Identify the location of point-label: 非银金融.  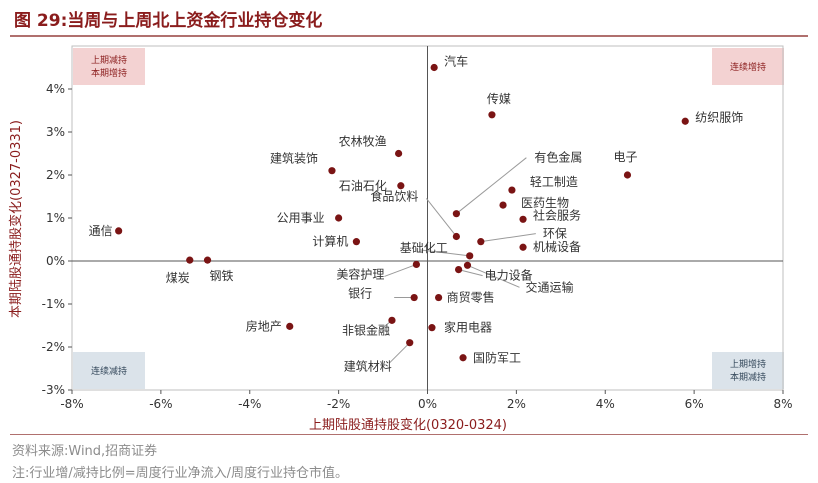
(366, 329).